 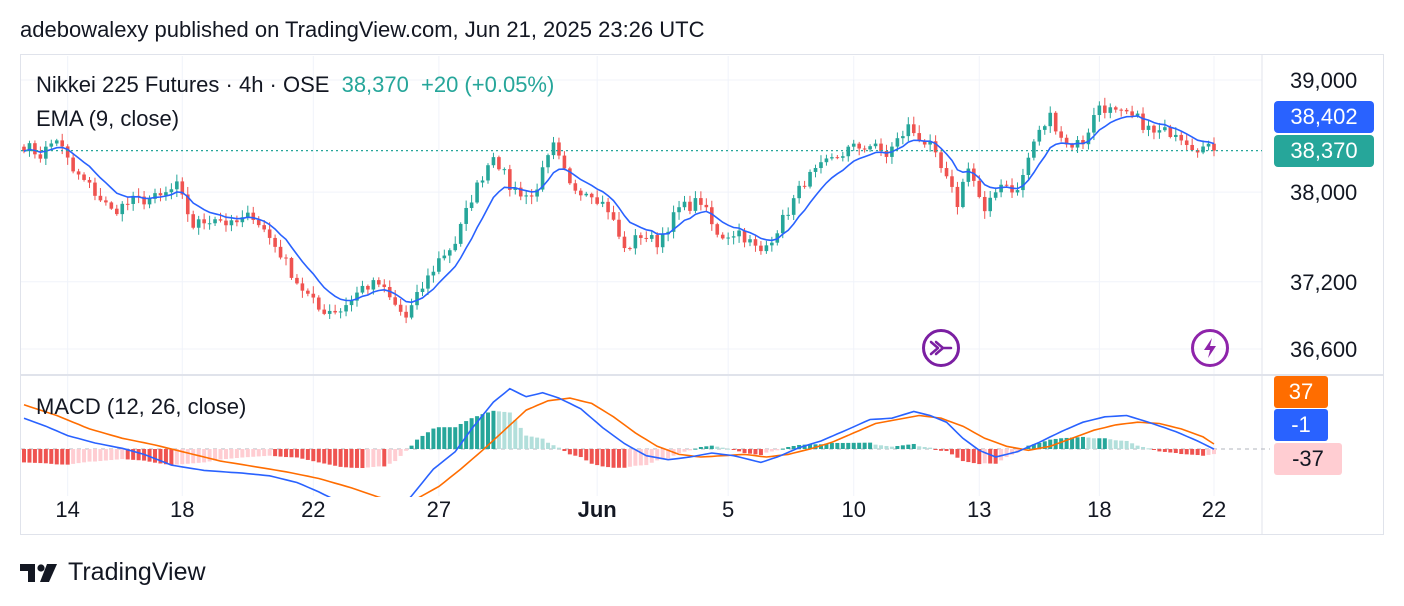 I want to click on ema-price-badge: 38,402, so click(x=1324, y=117).